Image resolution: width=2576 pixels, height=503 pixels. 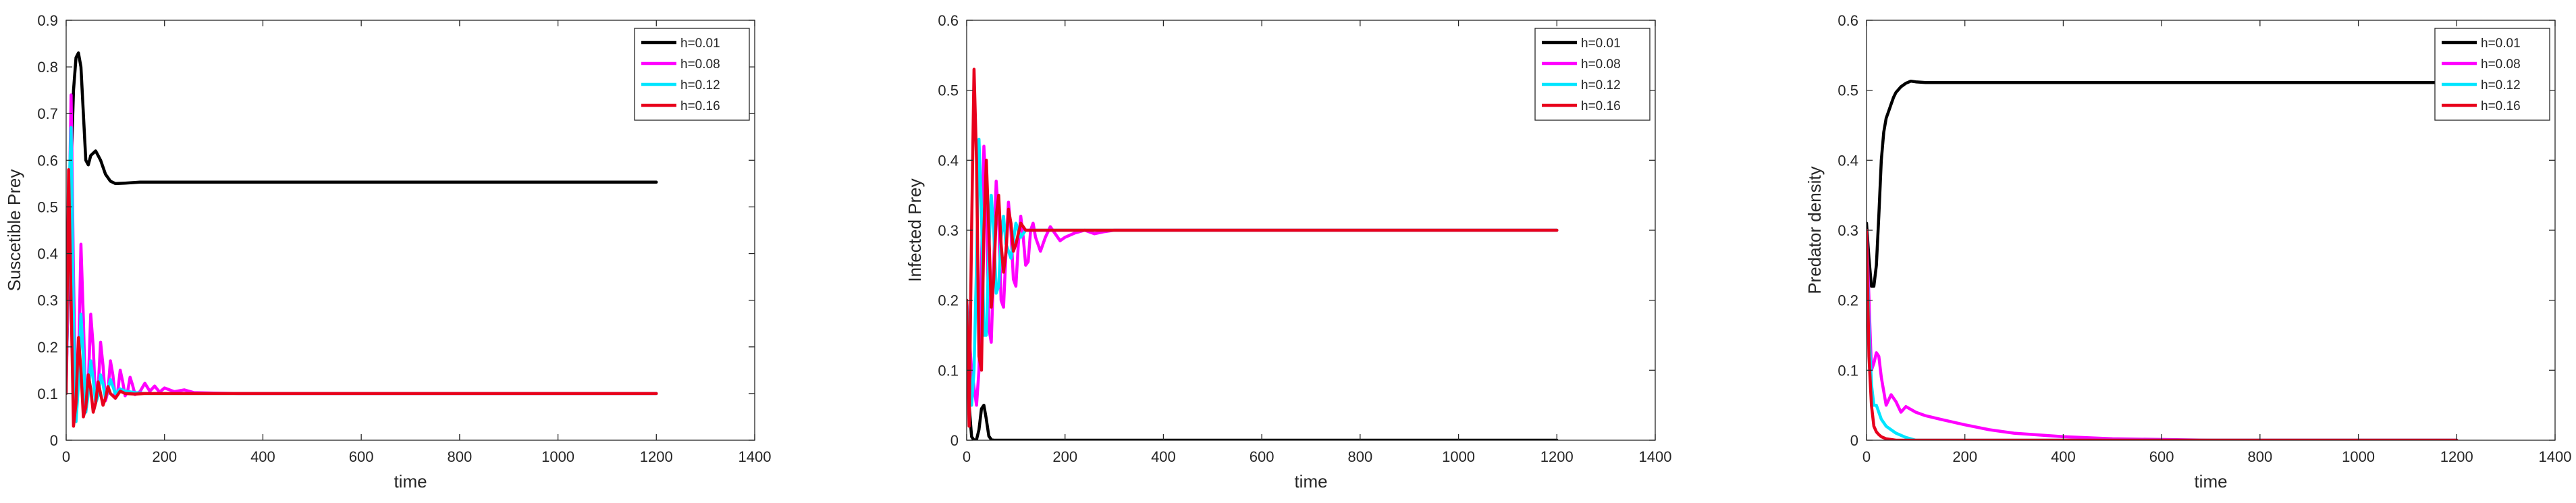 I want to click on y-axis-label: Infected Prey, so click(x=915, y=230).